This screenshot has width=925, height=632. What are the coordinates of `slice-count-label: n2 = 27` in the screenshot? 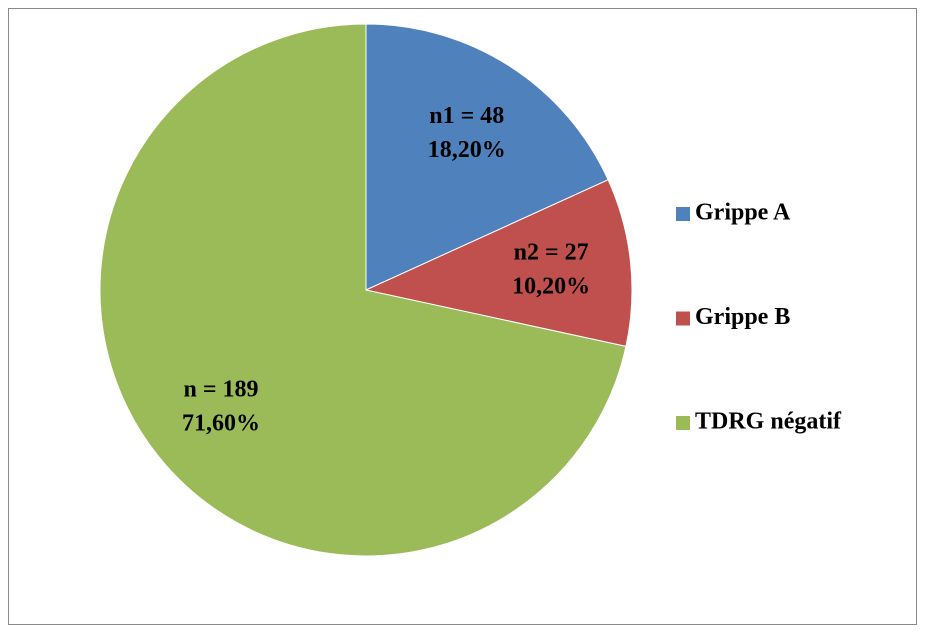 It's located at (551, 253).